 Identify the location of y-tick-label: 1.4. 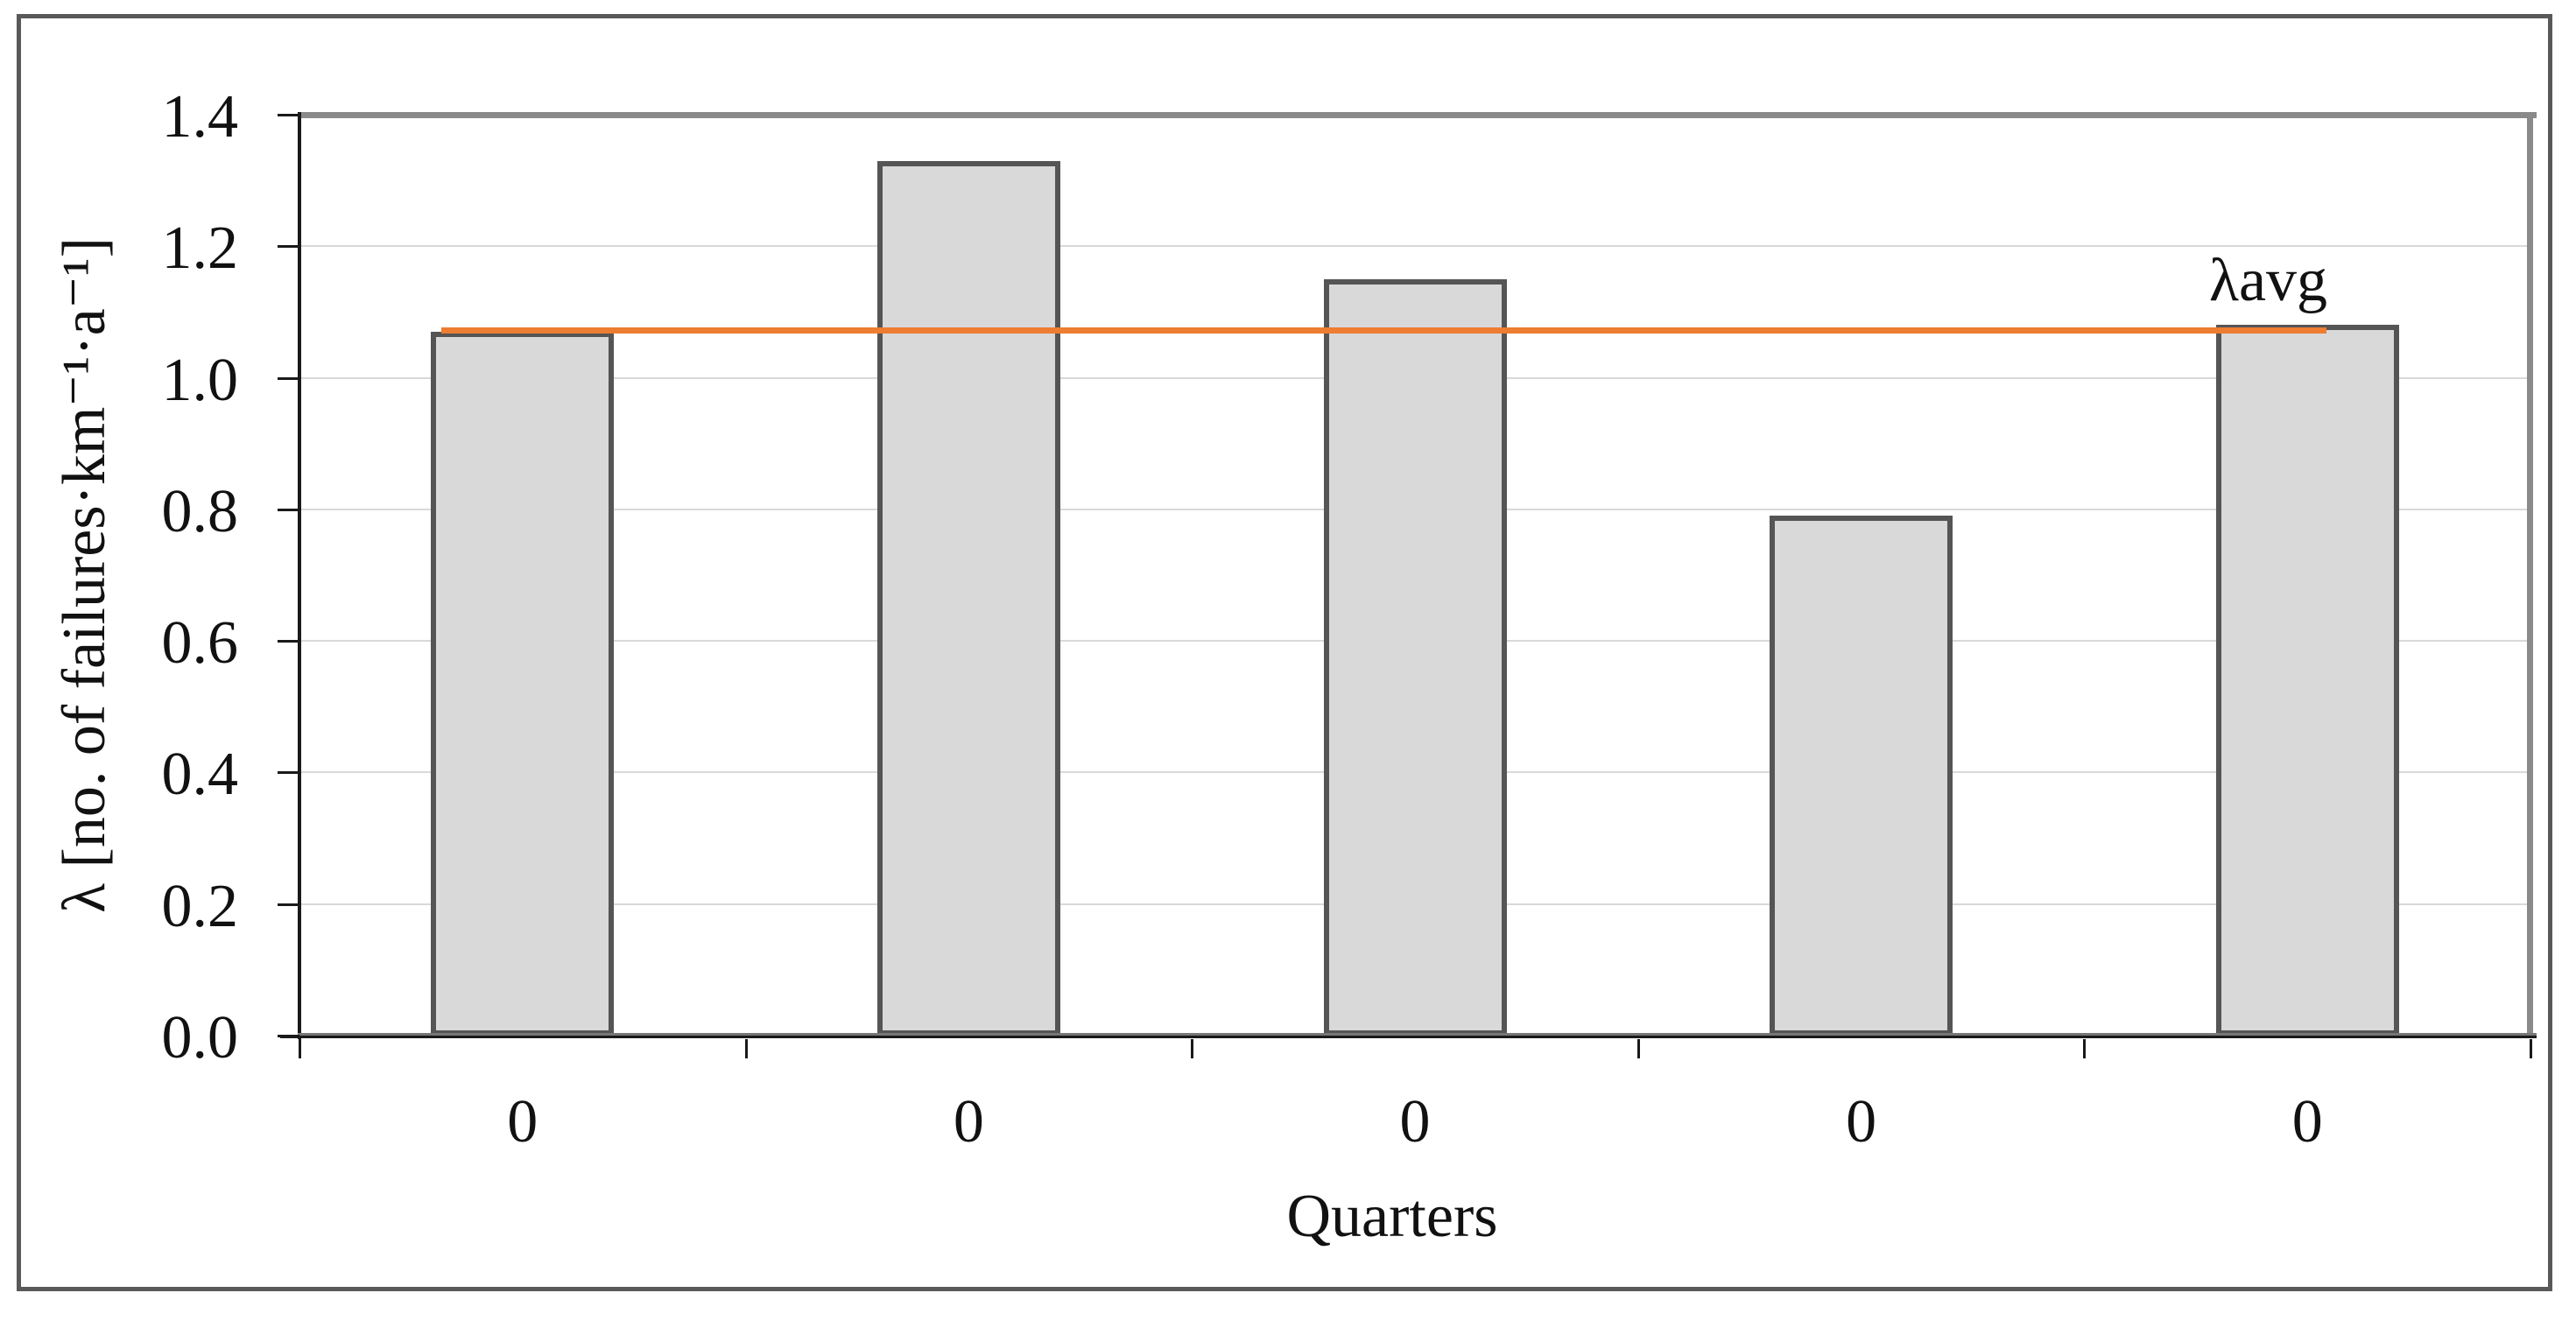
(200, 117).